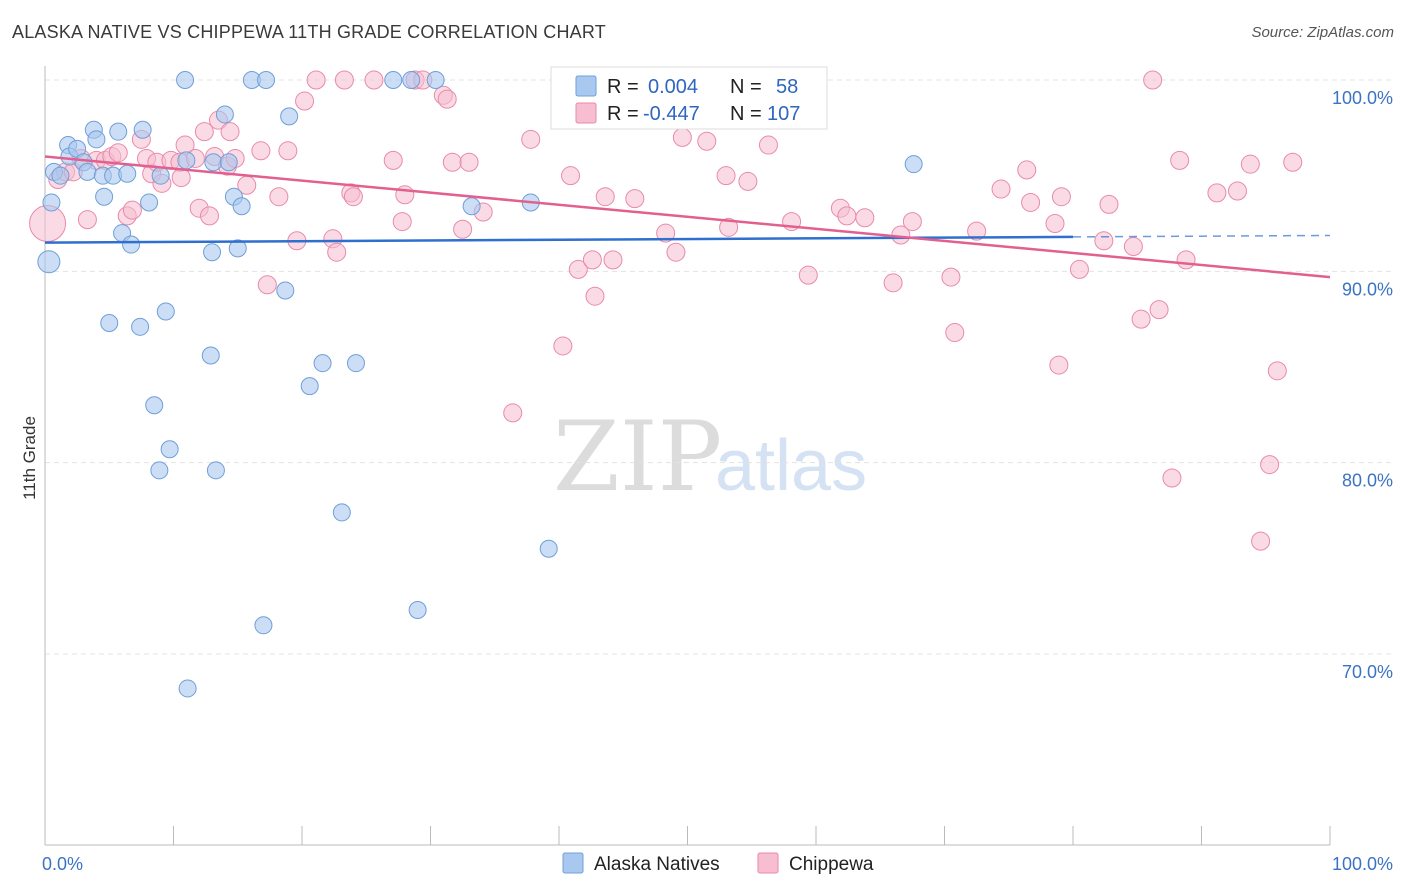  I want to click on trend-lines, so click(687, 217).